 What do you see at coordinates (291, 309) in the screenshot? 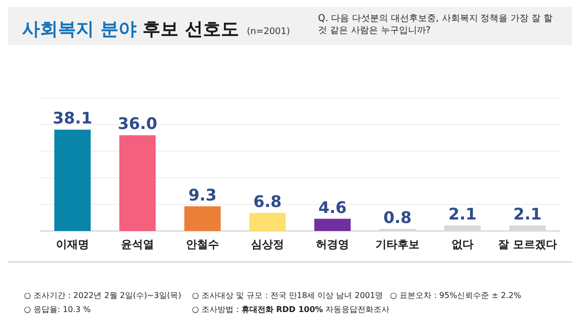
I see `text: ○ 조사방법 : 휴대전화 RDD 100% 자동응답전화조사` at bounding box center [291, 309].